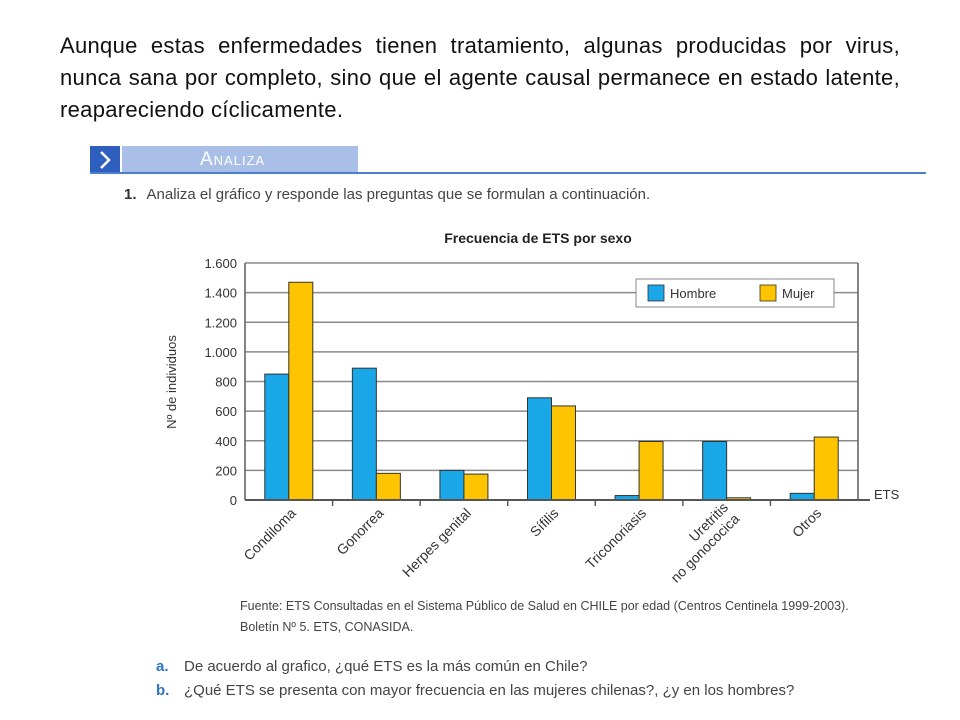 The height and width of the screenshot is (720, 960). I want to click on x-axis-label: ETS, so click(887, 494).